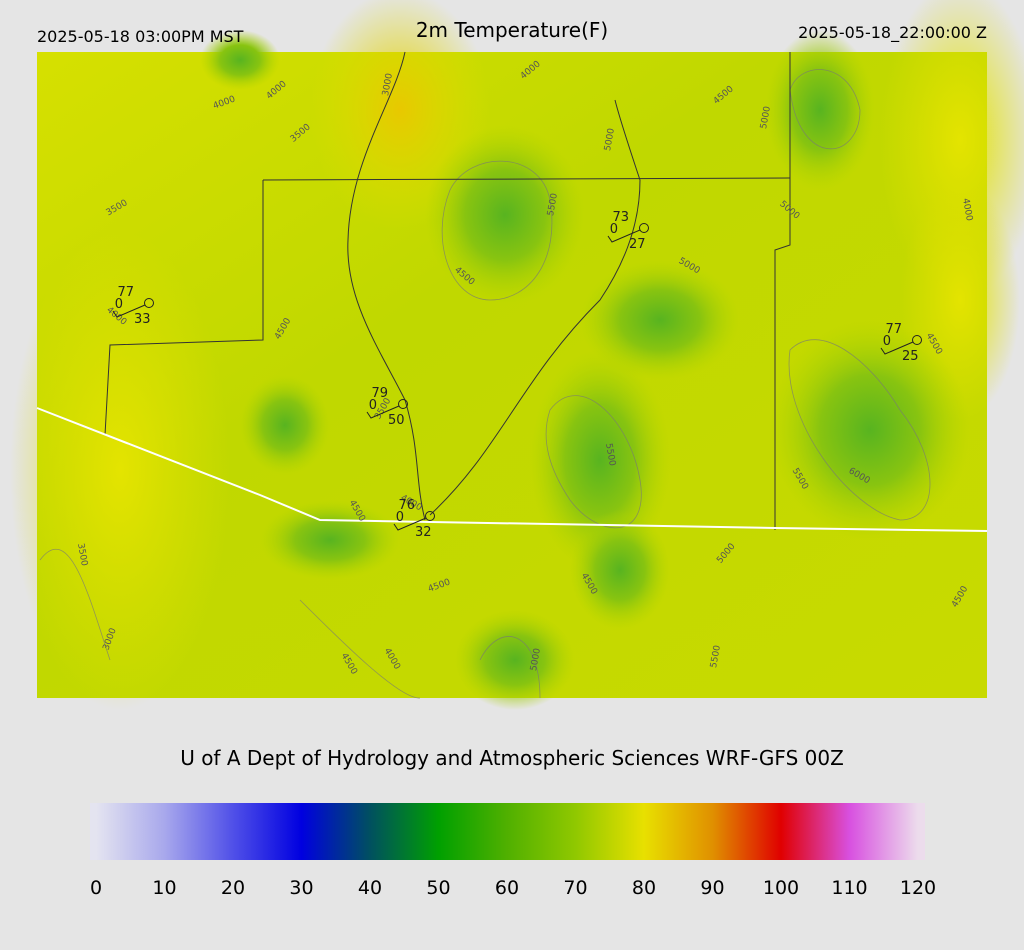  I want to click on colorbar-tick-label: 40, so click(370, 888).